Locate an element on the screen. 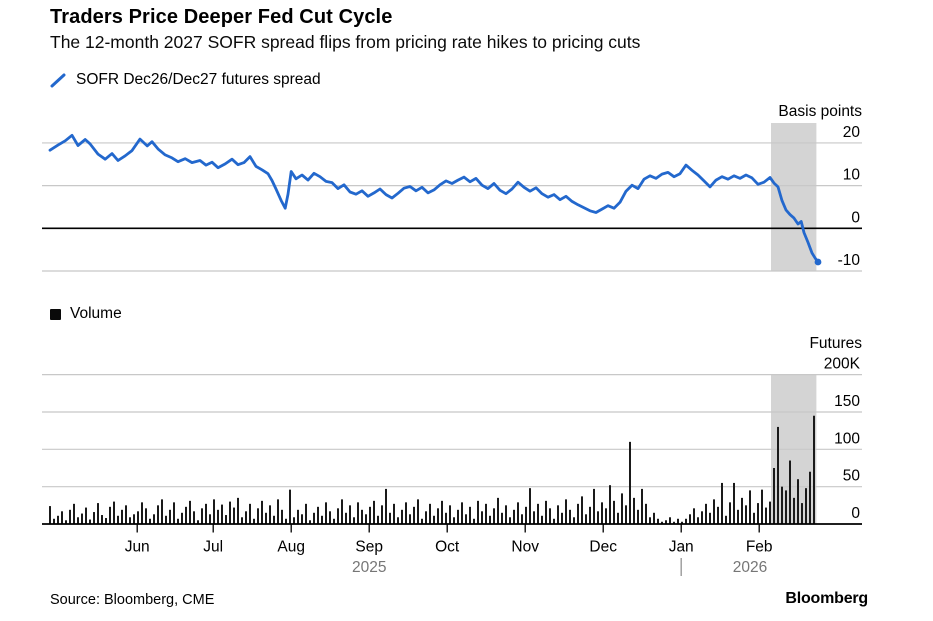  y-tick-label: 200K is located at coordinates (842, 364).